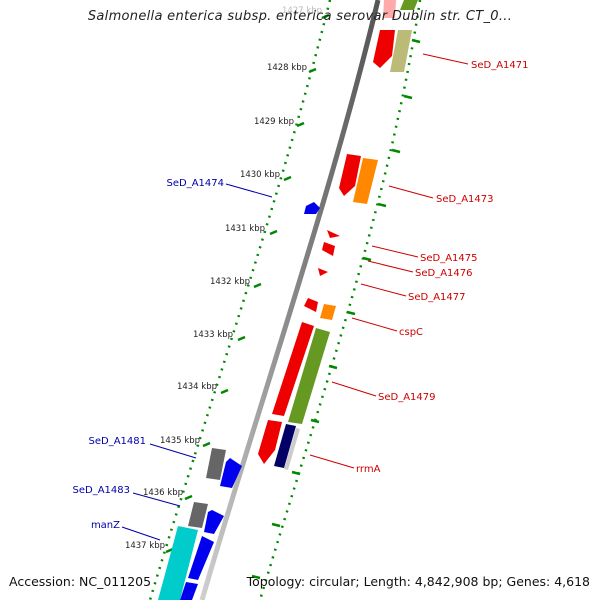 The image size is (600, 604). What do you see at coordinates (444, 273) in the screenshot?
I see `gene-label: SeD_A1476` at bounding box center [444, 273].